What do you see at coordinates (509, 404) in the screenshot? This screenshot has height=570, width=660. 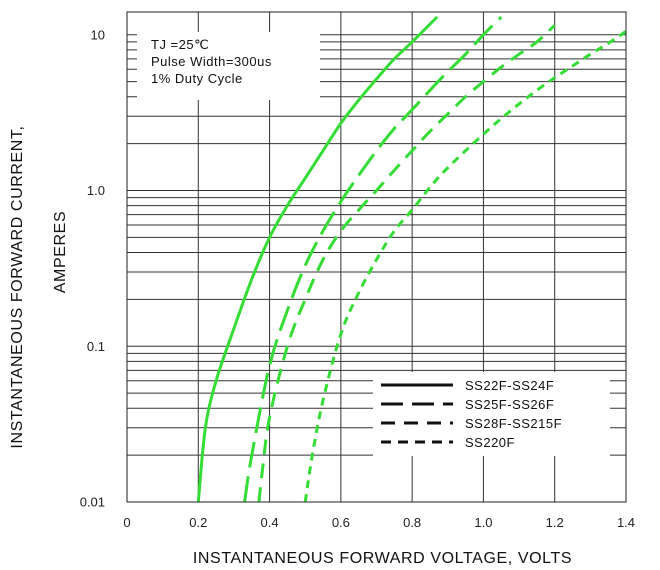 I see `legend-label: SS25F-SS26F` at bounding box center [509, 404].